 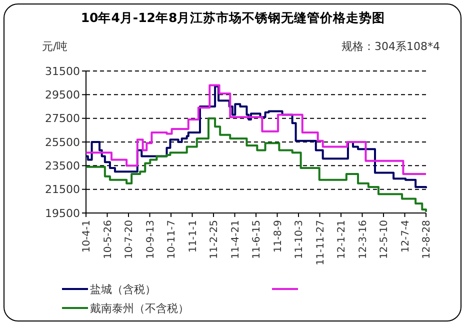 I want to click on y-axis-title: 元/吨, so click(x=55, y=46).